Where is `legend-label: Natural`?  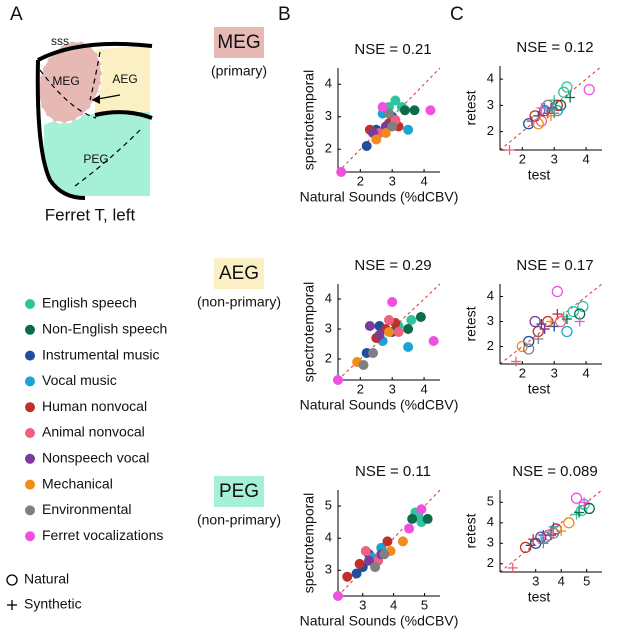 legend-label: Natural is located at coordinates (46, 579).